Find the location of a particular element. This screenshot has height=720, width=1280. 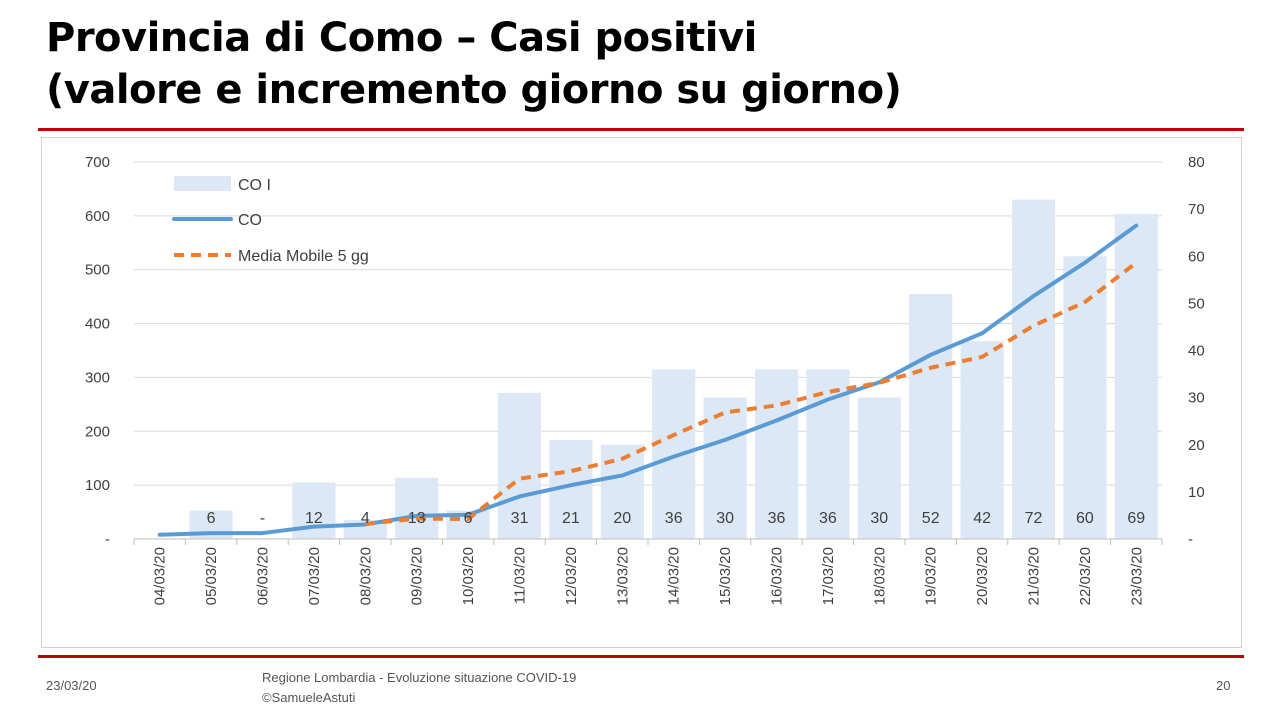

legend-label: CO I is located at coordinates (254, 185).